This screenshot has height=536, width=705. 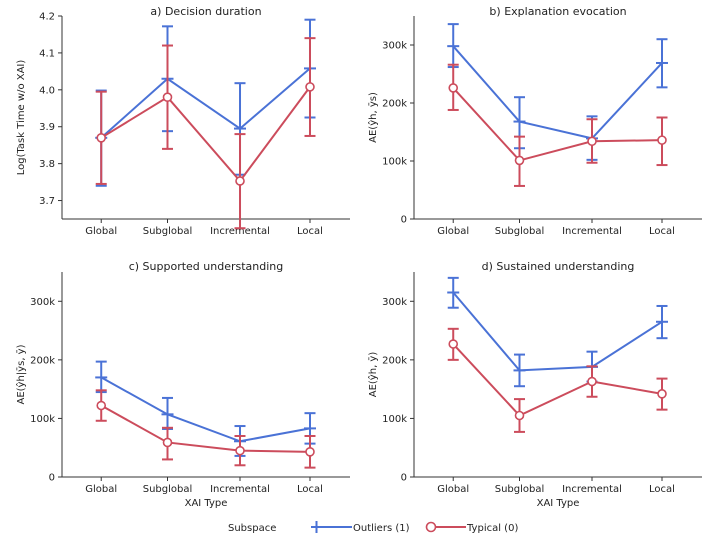 What do you see at coordinates (47, 201) in the screenshot?
I see `y-tick-label: 3.7` at bounding box center [47, 201].